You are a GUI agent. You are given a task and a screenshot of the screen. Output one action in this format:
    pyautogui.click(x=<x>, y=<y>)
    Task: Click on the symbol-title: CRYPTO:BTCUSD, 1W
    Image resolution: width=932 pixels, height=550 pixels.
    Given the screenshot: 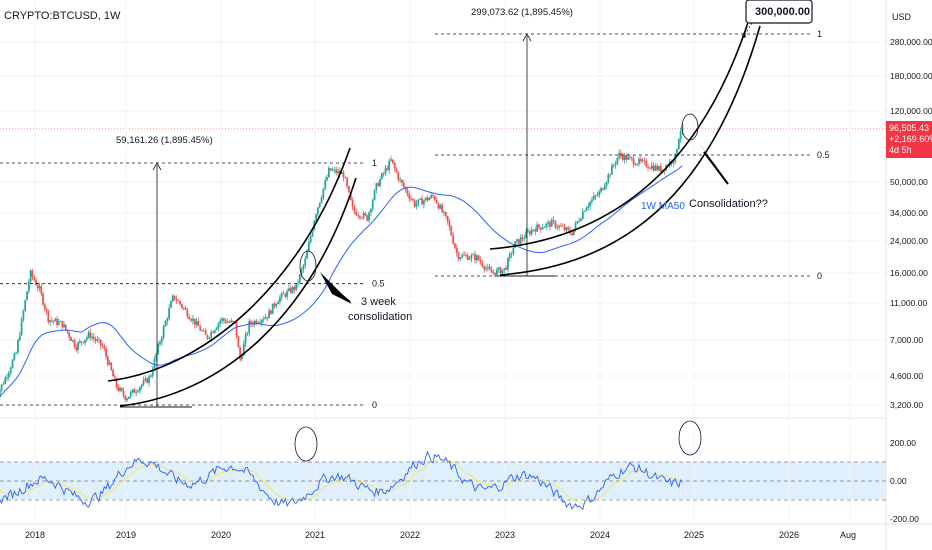 What is the action you would take?
    pyautogui.click(x=62, y=16)
    